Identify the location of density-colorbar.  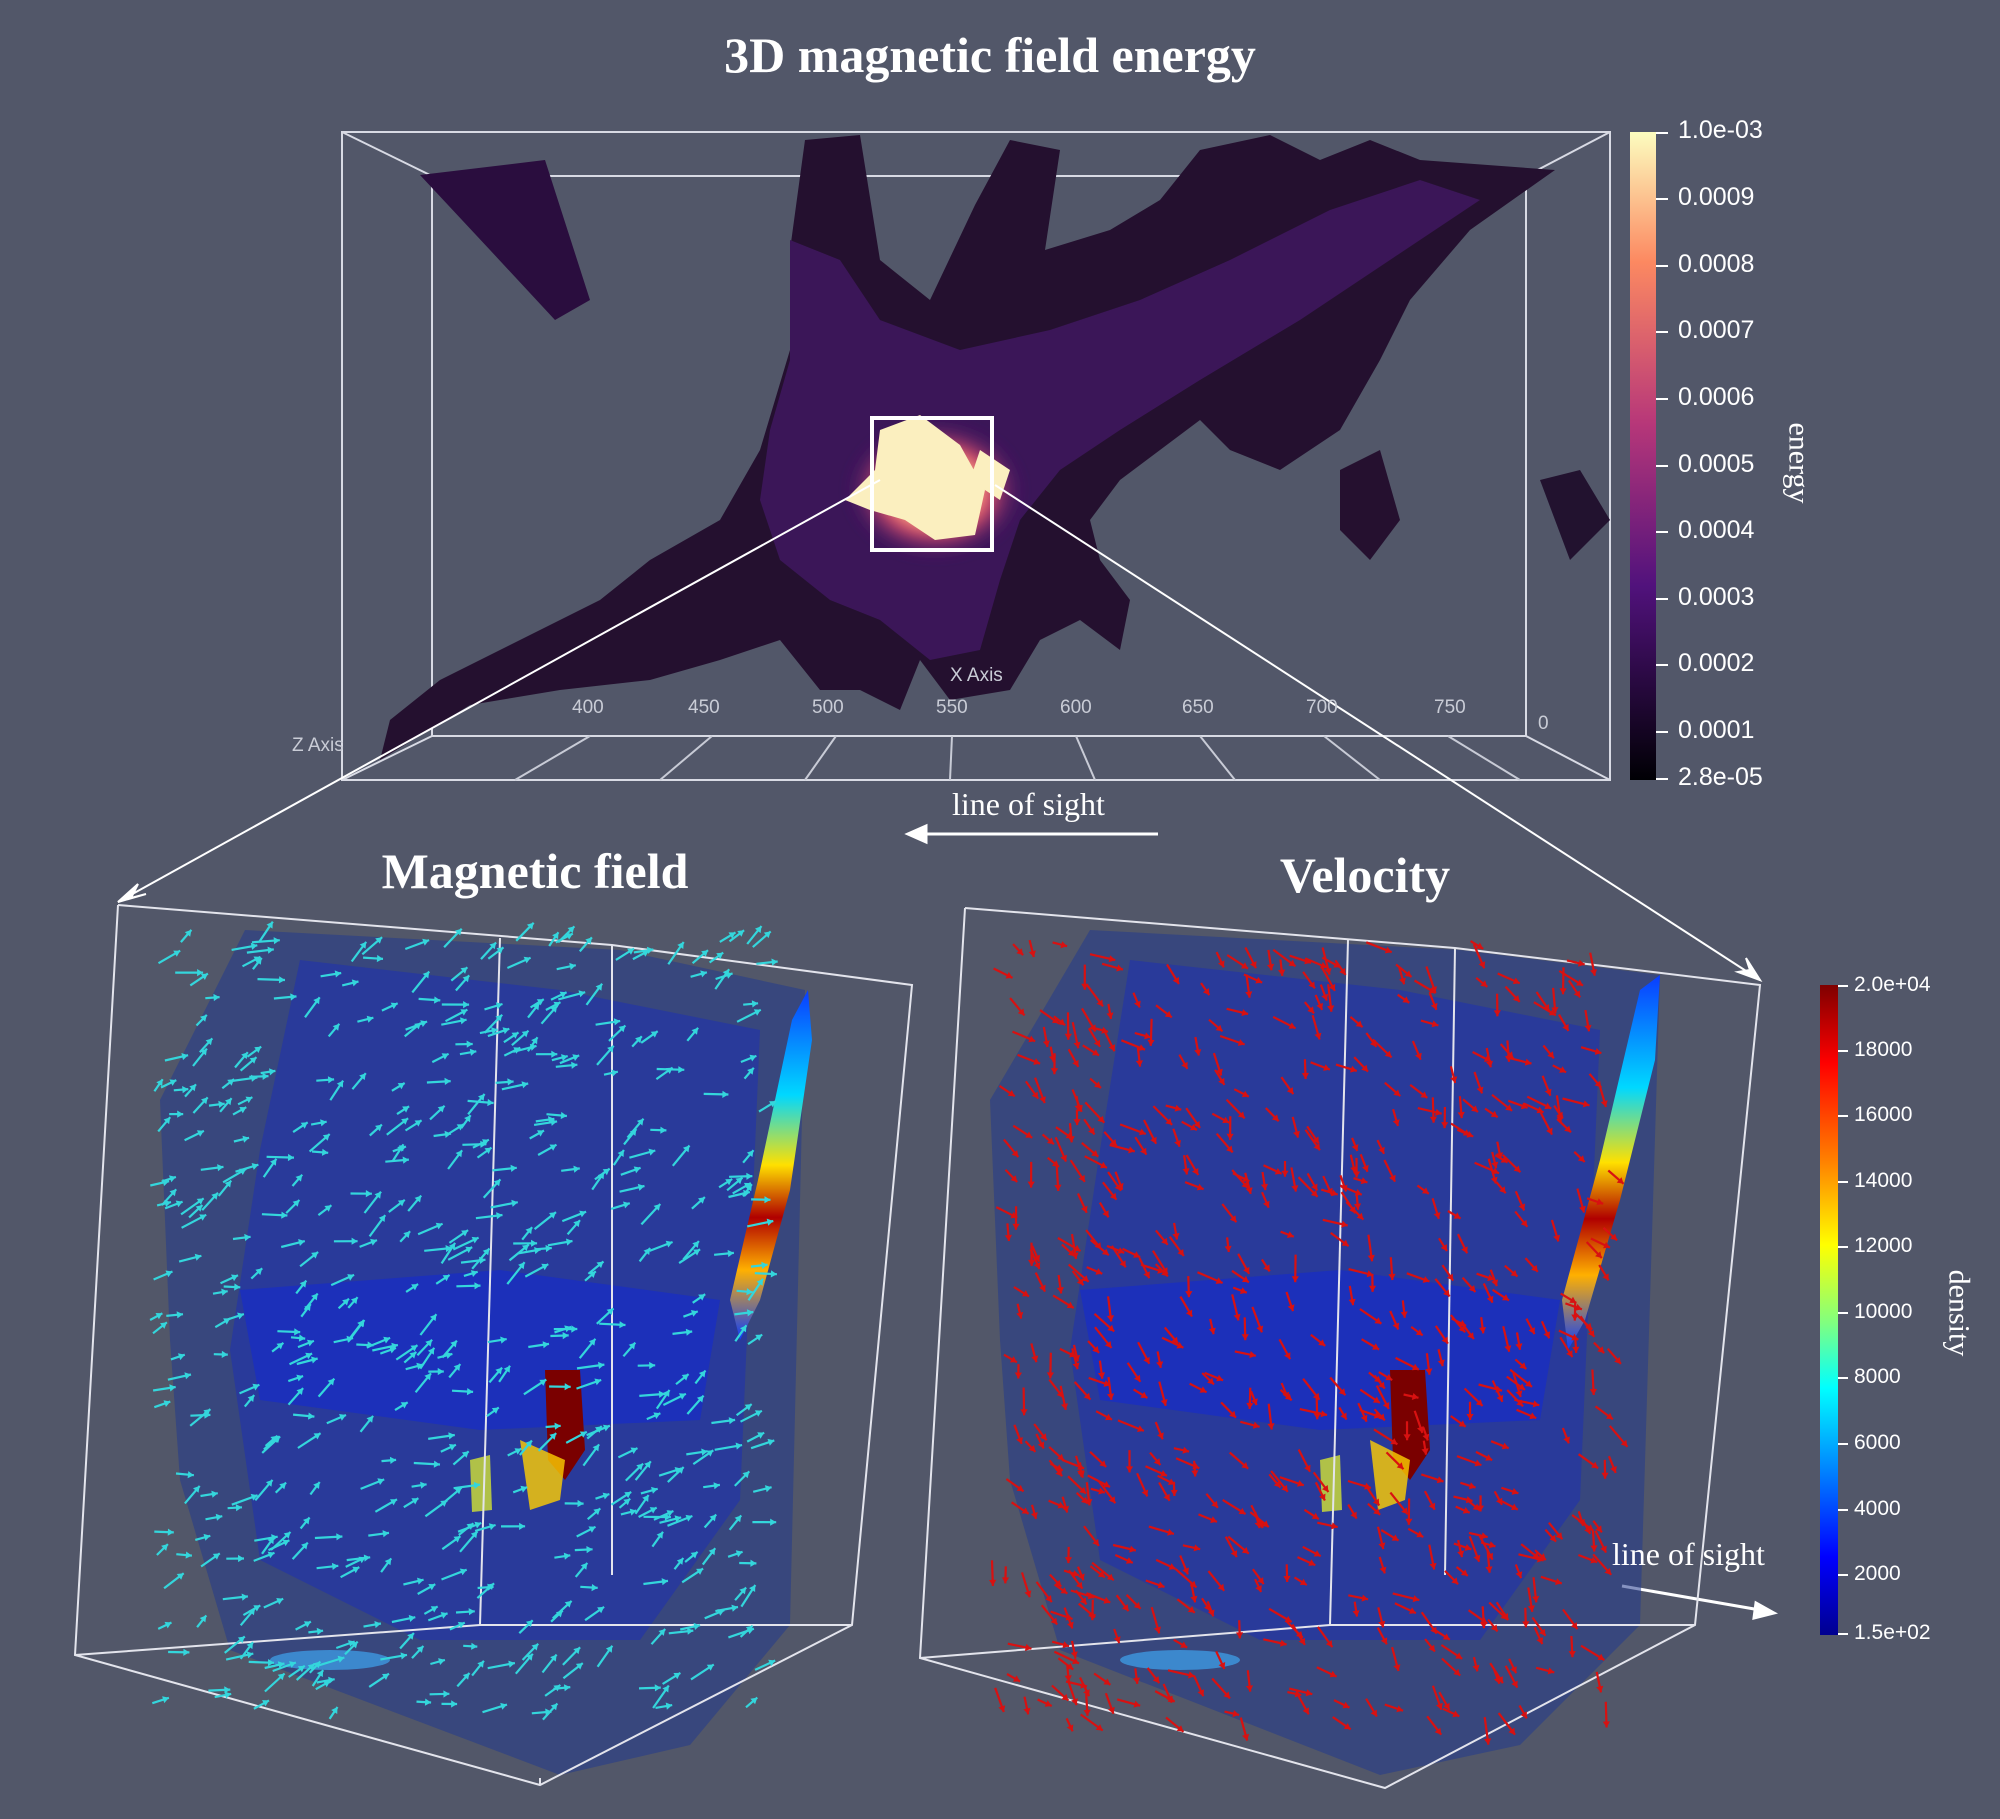
(1829, 1310).